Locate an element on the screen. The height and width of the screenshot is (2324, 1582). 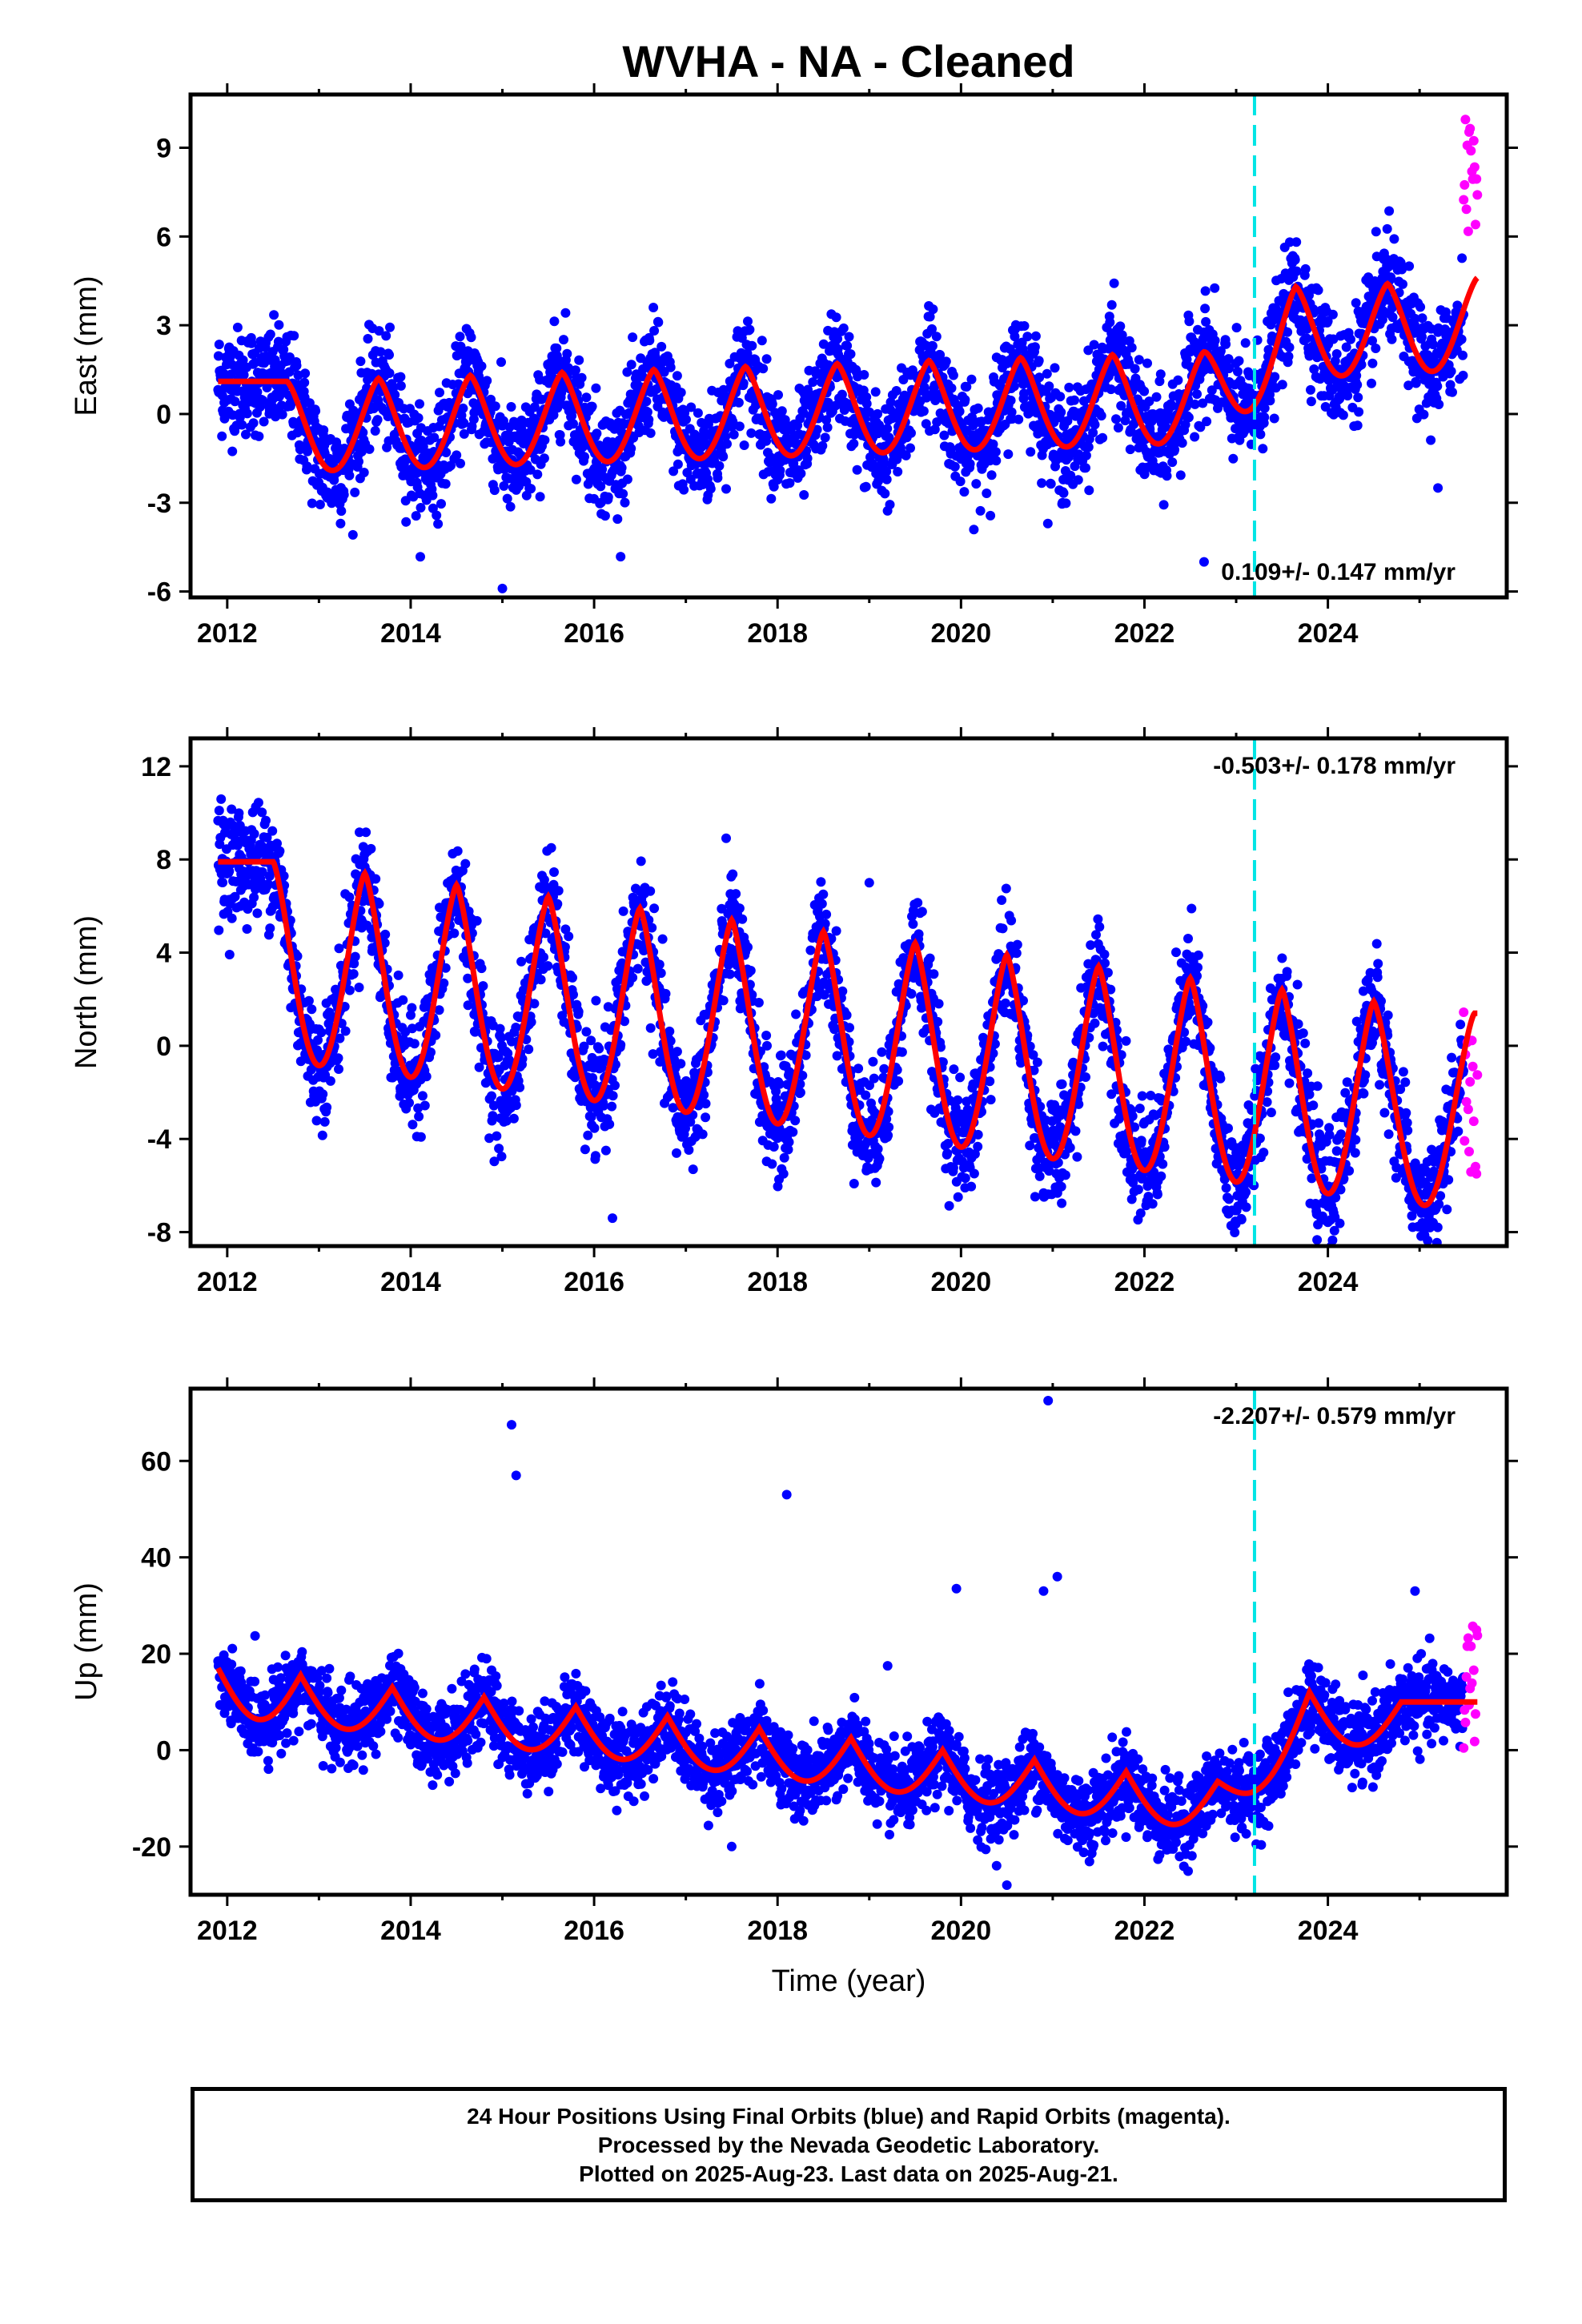
x-tick-label: 2024 is located at coordinates (1328, 633).